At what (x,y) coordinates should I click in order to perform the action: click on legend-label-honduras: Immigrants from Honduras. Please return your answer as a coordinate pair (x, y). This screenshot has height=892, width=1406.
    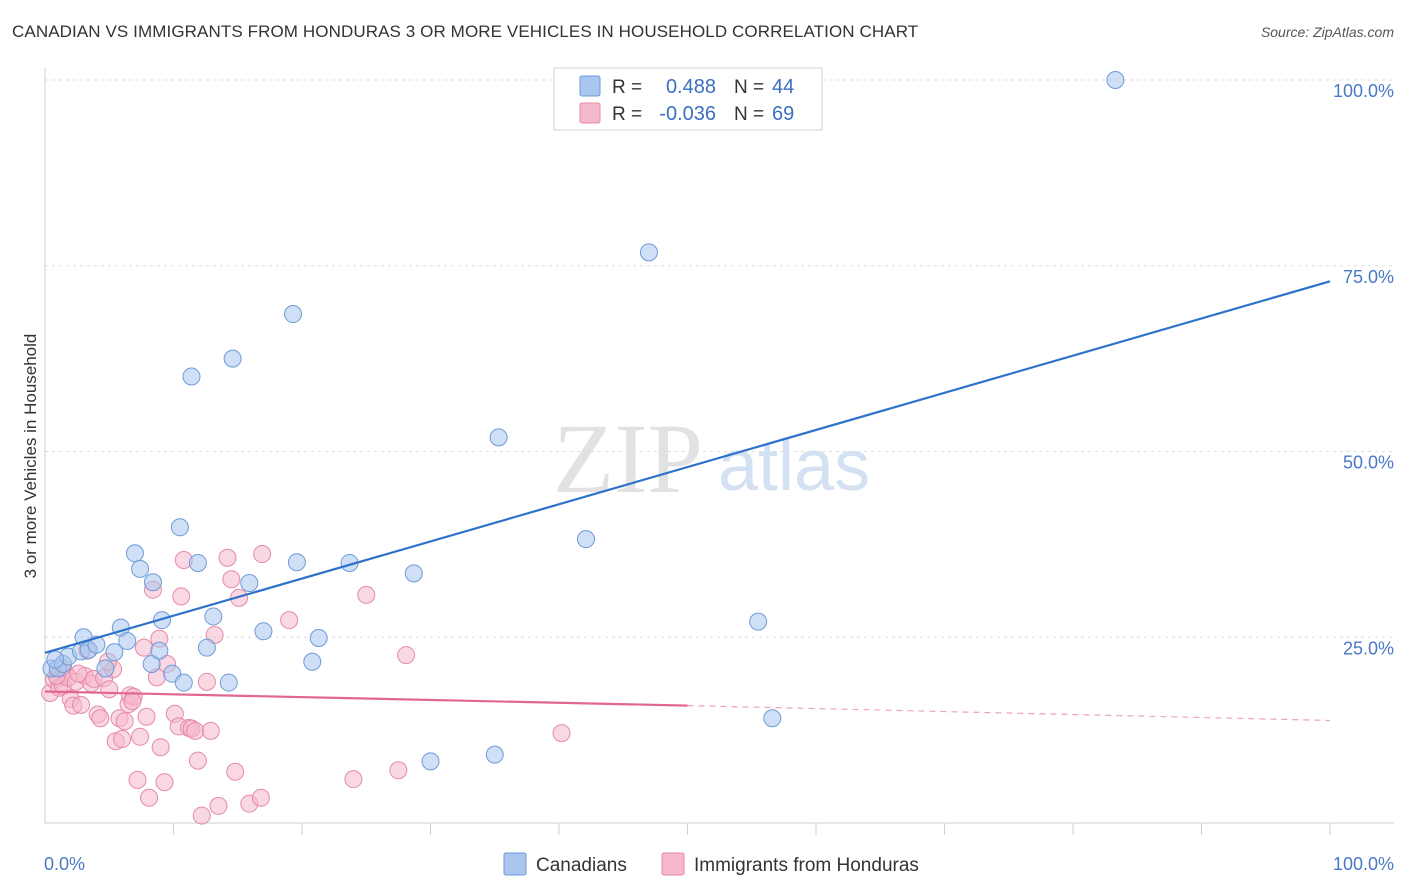
    Looking at the image, I should click on (806, 865).